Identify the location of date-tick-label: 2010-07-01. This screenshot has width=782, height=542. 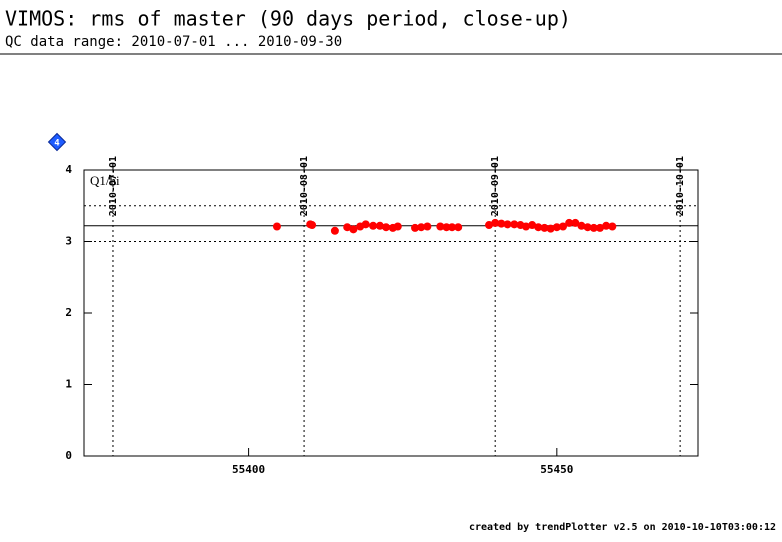
(113, 186).